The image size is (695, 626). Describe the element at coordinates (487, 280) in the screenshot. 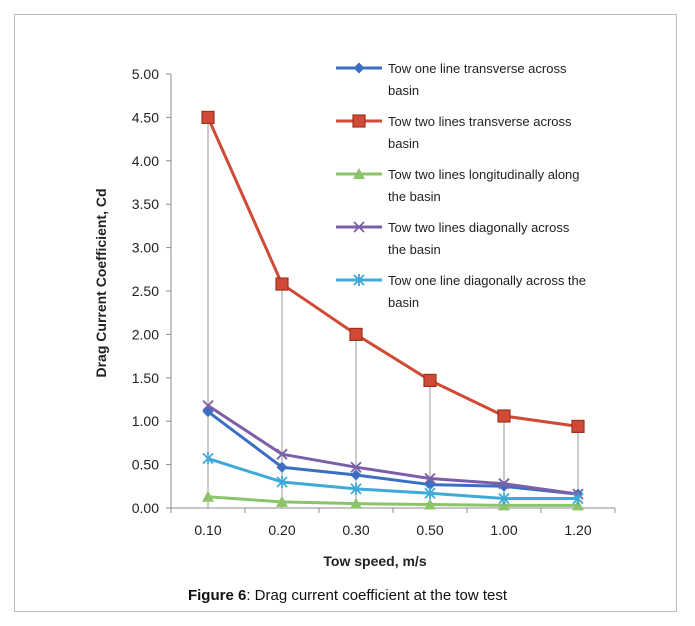

I see `legend-label: Tow one line diagonally across the` at that location.